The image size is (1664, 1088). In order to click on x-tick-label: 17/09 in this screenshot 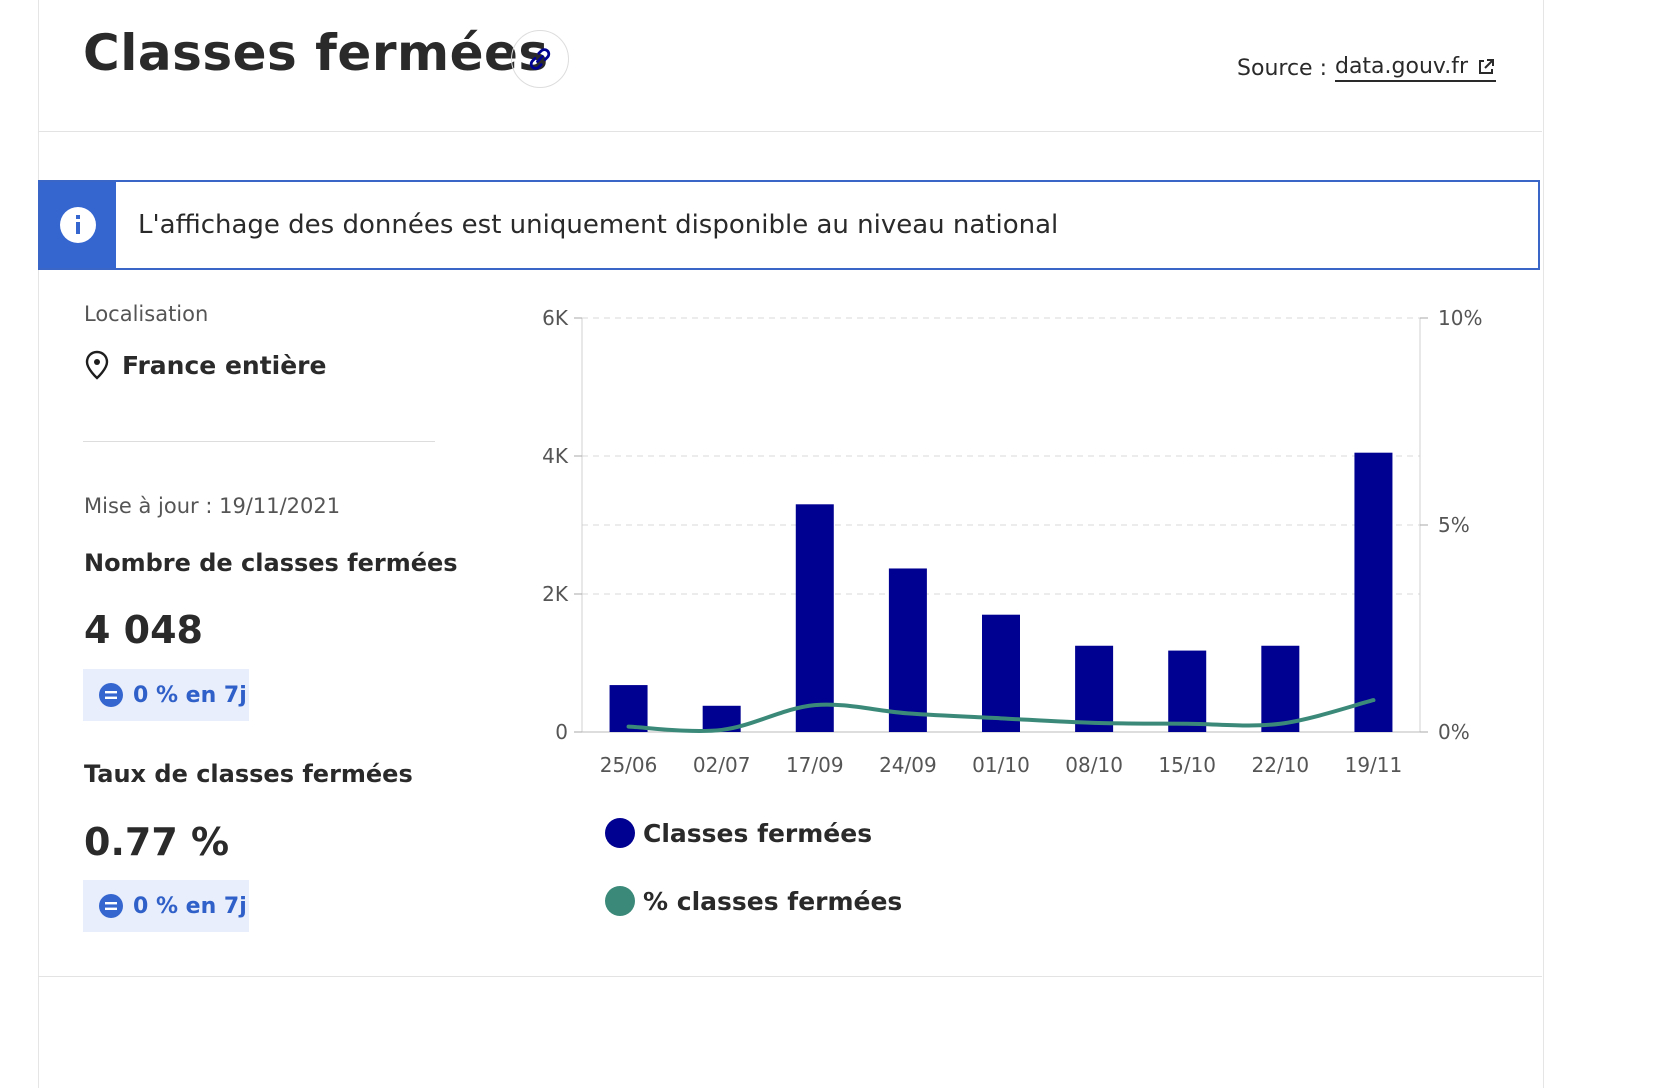, I will do `click(815, 765)`.